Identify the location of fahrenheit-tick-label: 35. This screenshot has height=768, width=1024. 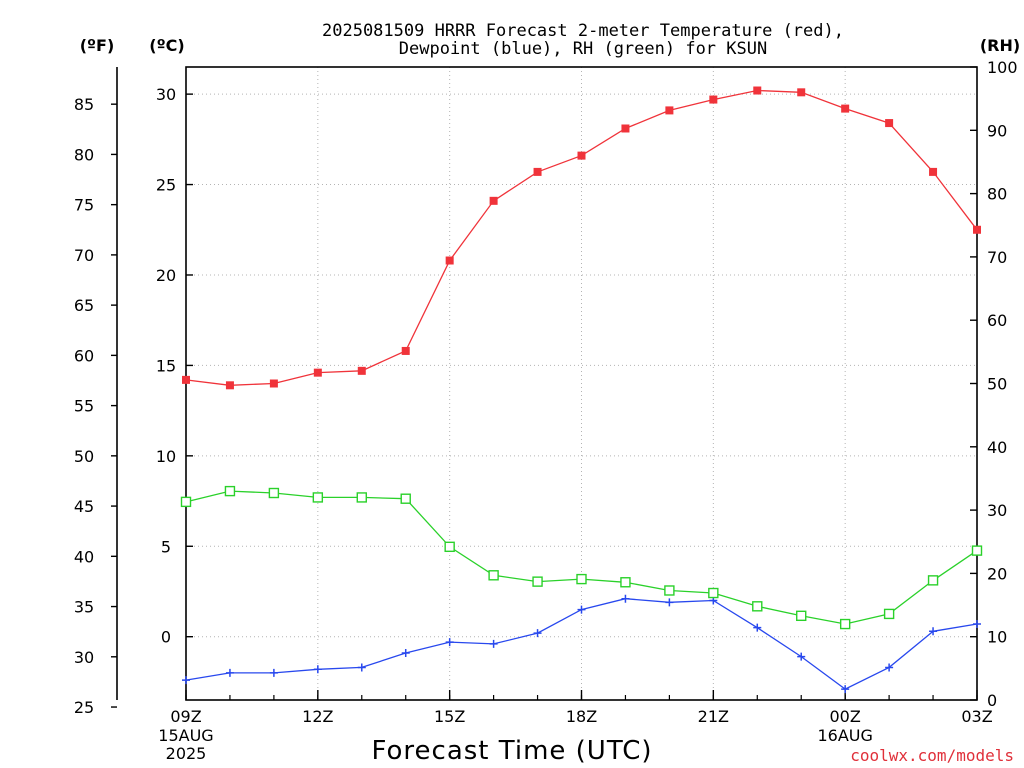
(84, 607).